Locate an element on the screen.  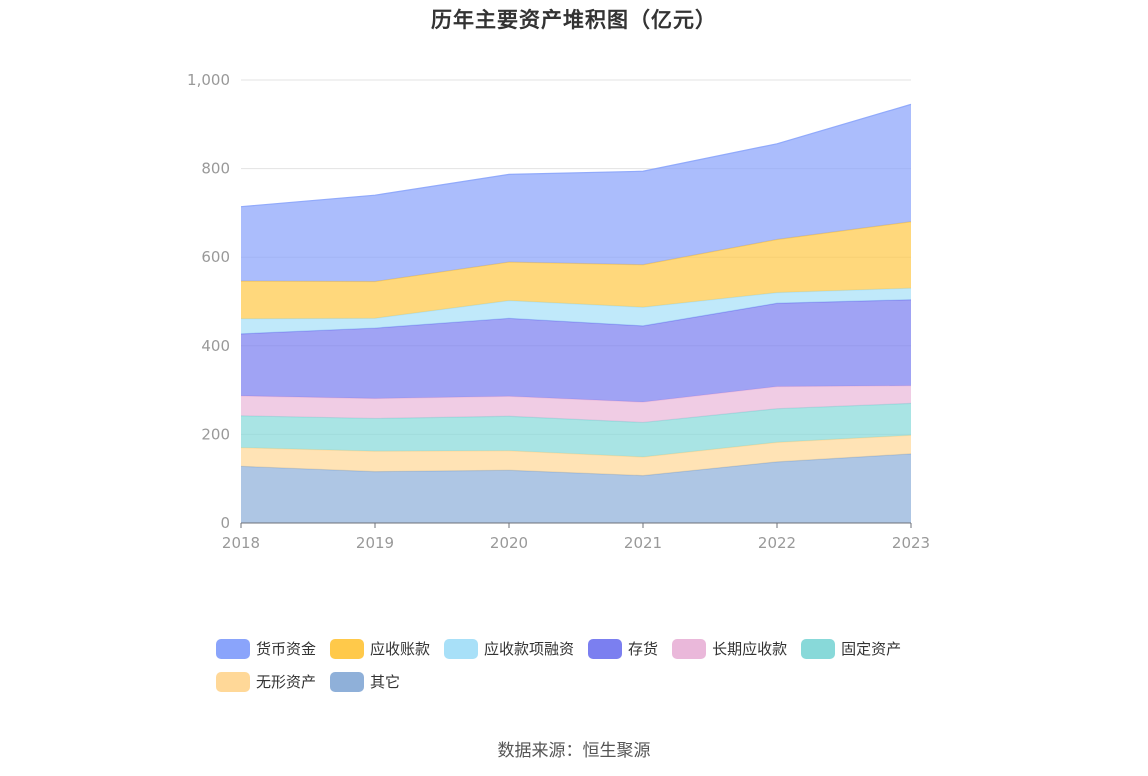
legend-label: 应收账款 is located at coordinates (400, 649).